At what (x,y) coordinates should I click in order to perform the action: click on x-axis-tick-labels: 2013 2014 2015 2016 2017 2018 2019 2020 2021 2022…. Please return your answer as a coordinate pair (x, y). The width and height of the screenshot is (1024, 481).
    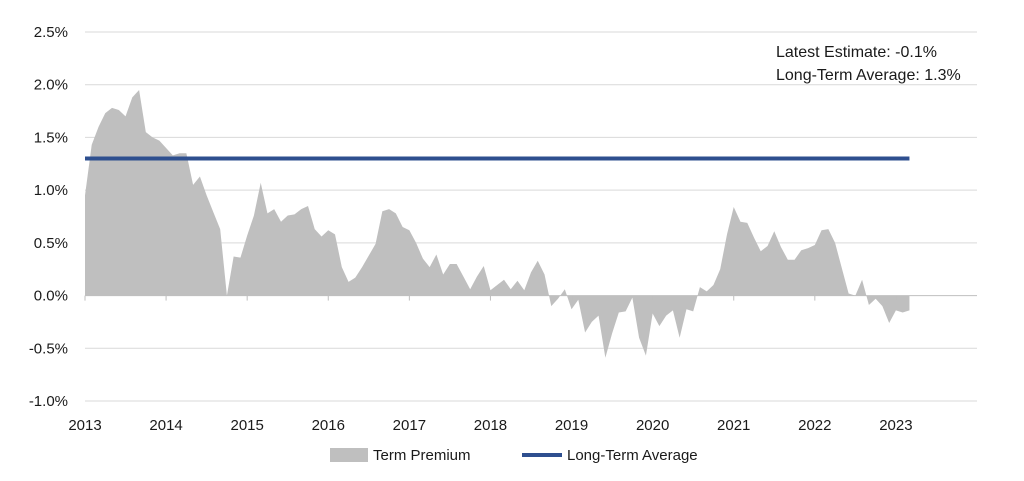
    Looking at the image, I should click on (490, 425).